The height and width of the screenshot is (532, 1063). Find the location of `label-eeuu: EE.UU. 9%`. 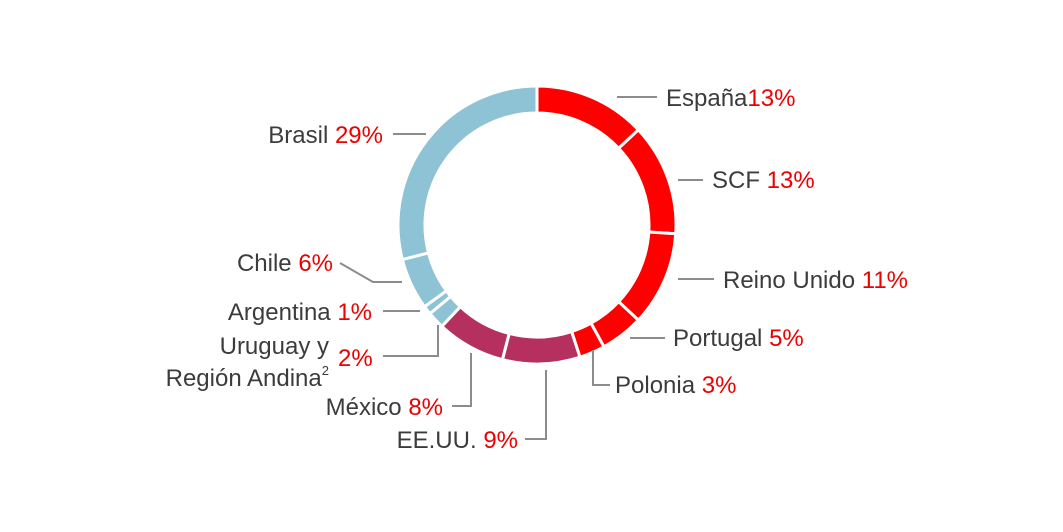

label-eeuu: EE.UU. 9% is located at coordinates (457, 440).